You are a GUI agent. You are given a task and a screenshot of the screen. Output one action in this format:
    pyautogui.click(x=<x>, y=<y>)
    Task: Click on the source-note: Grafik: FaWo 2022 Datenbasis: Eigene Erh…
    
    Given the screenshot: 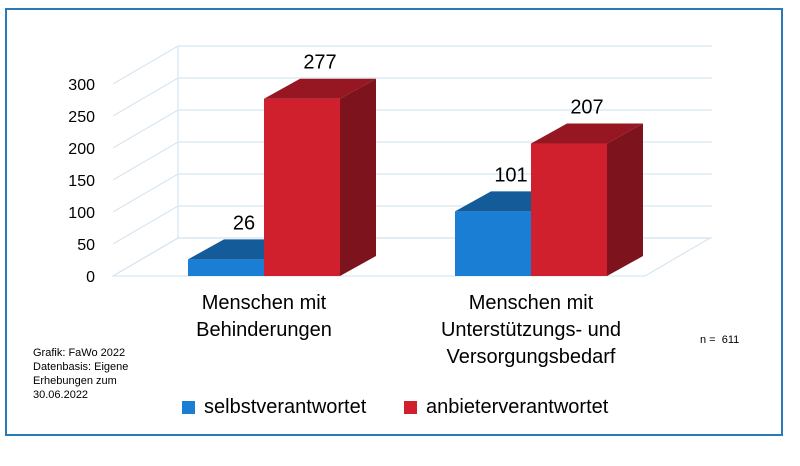 What is the action you would take?
    pyautogui.click(x=88, y=374)
    